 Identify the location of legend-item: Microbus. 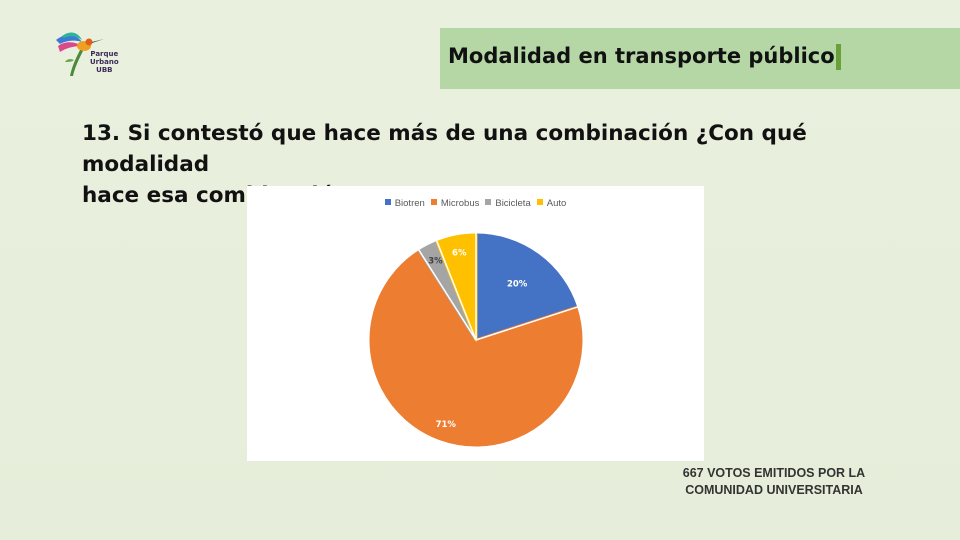
(455, 203).